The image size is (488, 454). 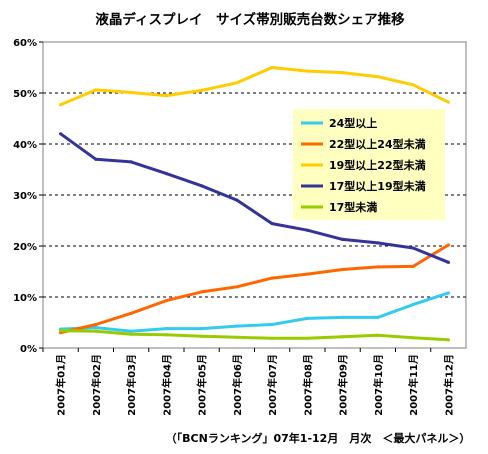 What do you see at coordinates (448, 385) in the screenshot?
I see `x-tick-label: 2007年12月` at bounding box center [448, 385].